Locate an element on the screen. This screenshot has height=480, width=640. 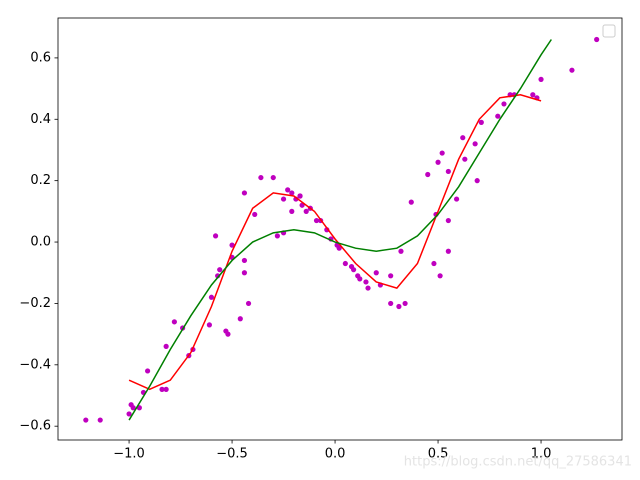
y-tick-label: −0.2 is located at coordinates (35, 303).